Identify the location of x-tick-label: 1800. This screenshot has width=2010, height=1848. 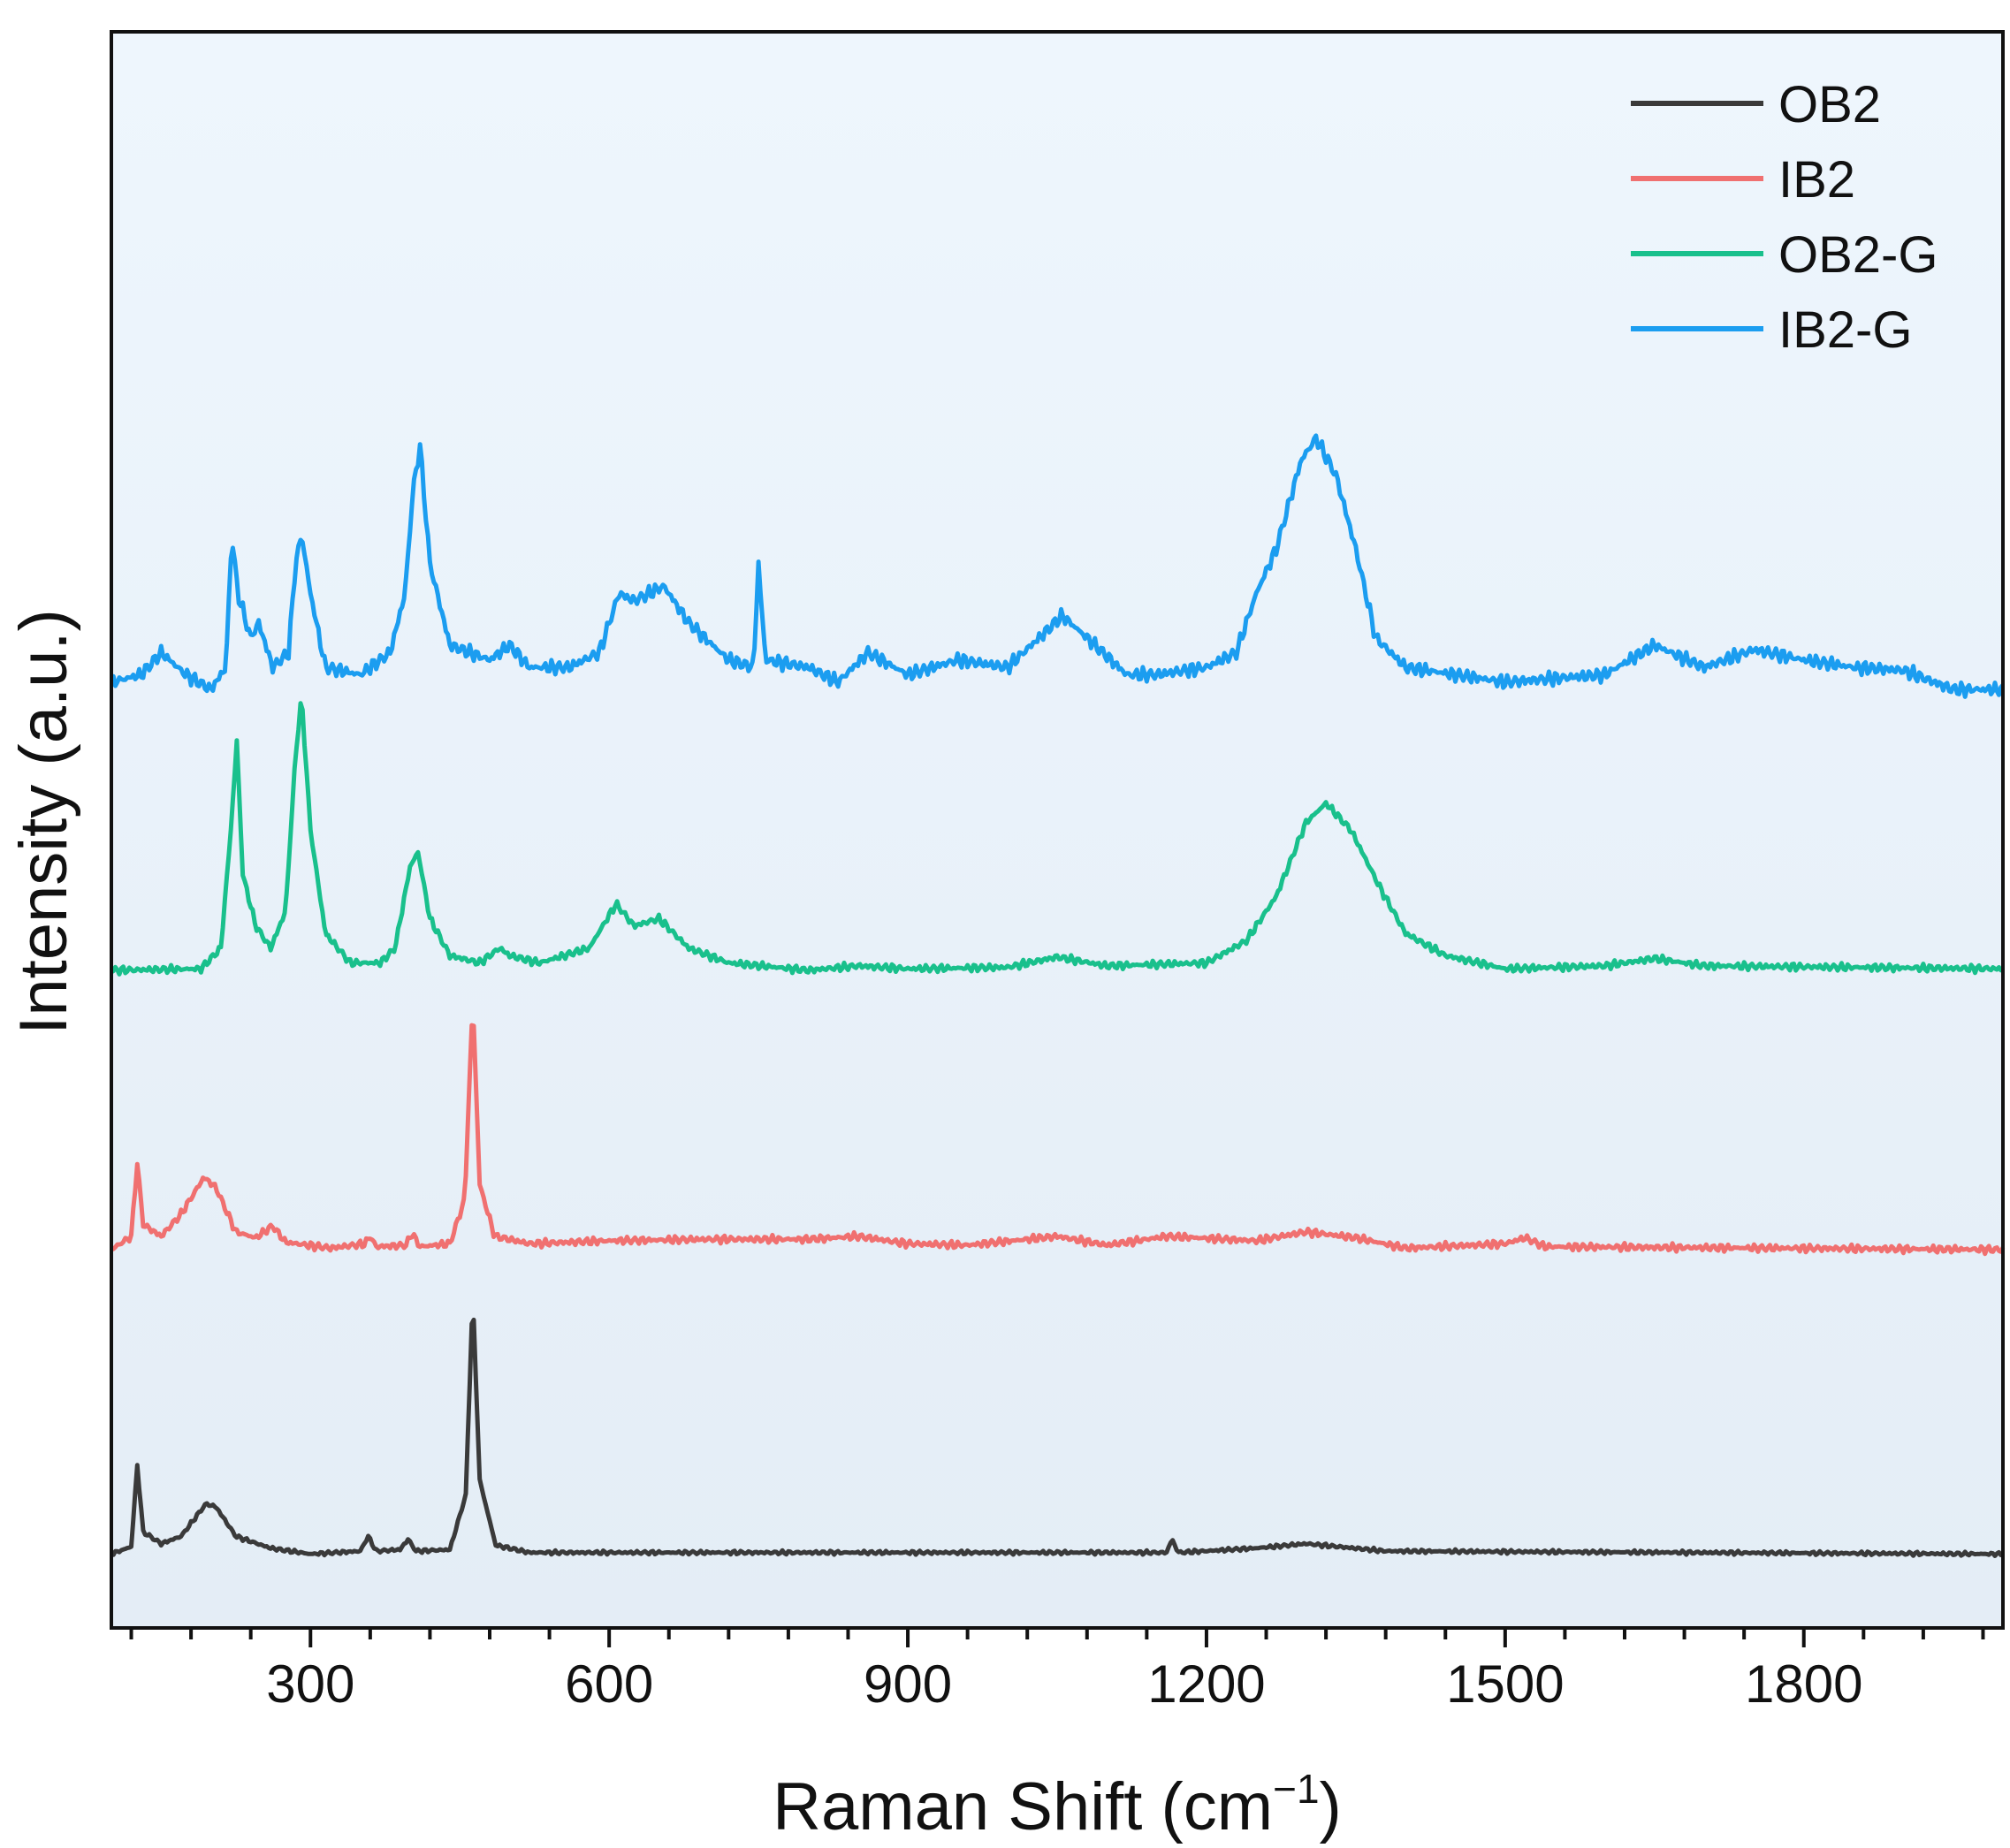
(1803, 1684).